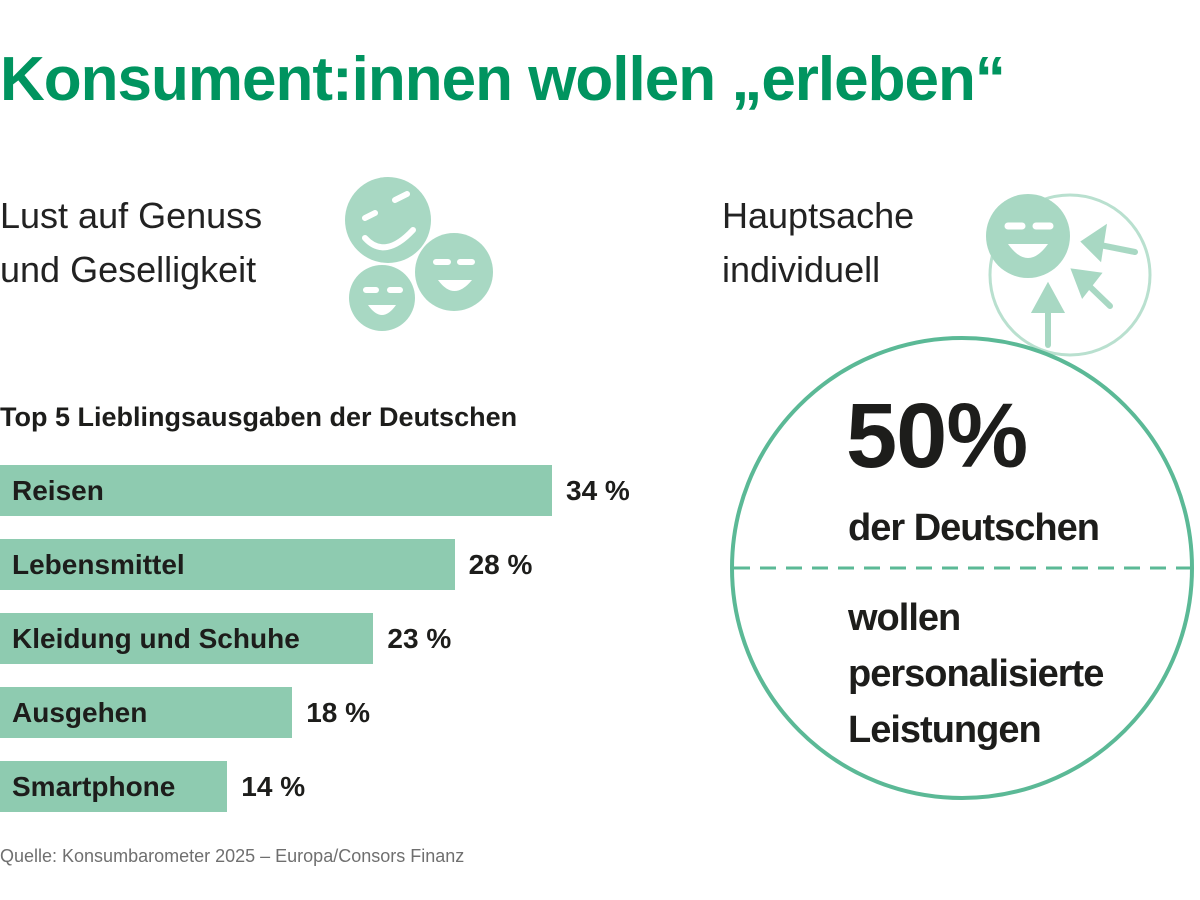  Describe the element at coordinates (974, 528) in the screenshot. I see `stat-line1: der Deutschen` at that location.